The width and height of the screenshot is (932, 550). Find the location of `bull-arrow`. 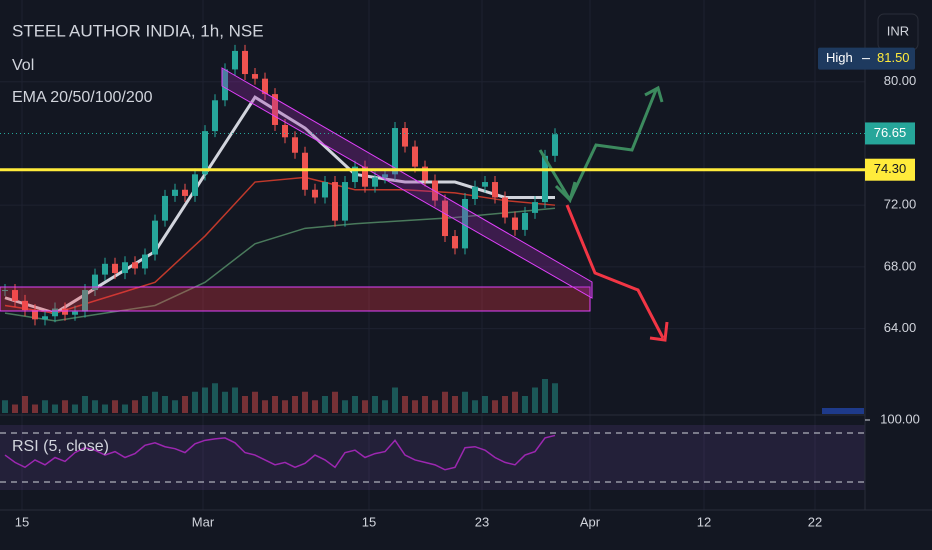

bull-arrow is located at coordinates (601, 144).